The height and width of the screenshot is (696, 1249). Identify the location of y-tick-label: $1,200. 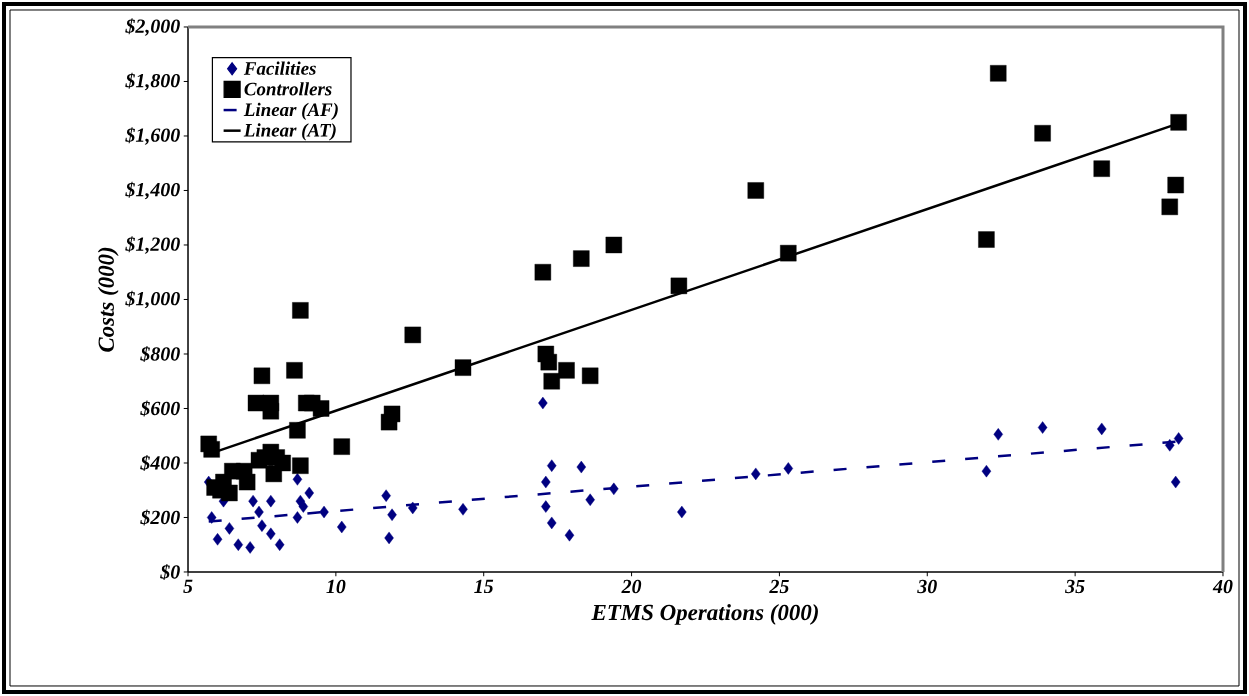
(152, 245).